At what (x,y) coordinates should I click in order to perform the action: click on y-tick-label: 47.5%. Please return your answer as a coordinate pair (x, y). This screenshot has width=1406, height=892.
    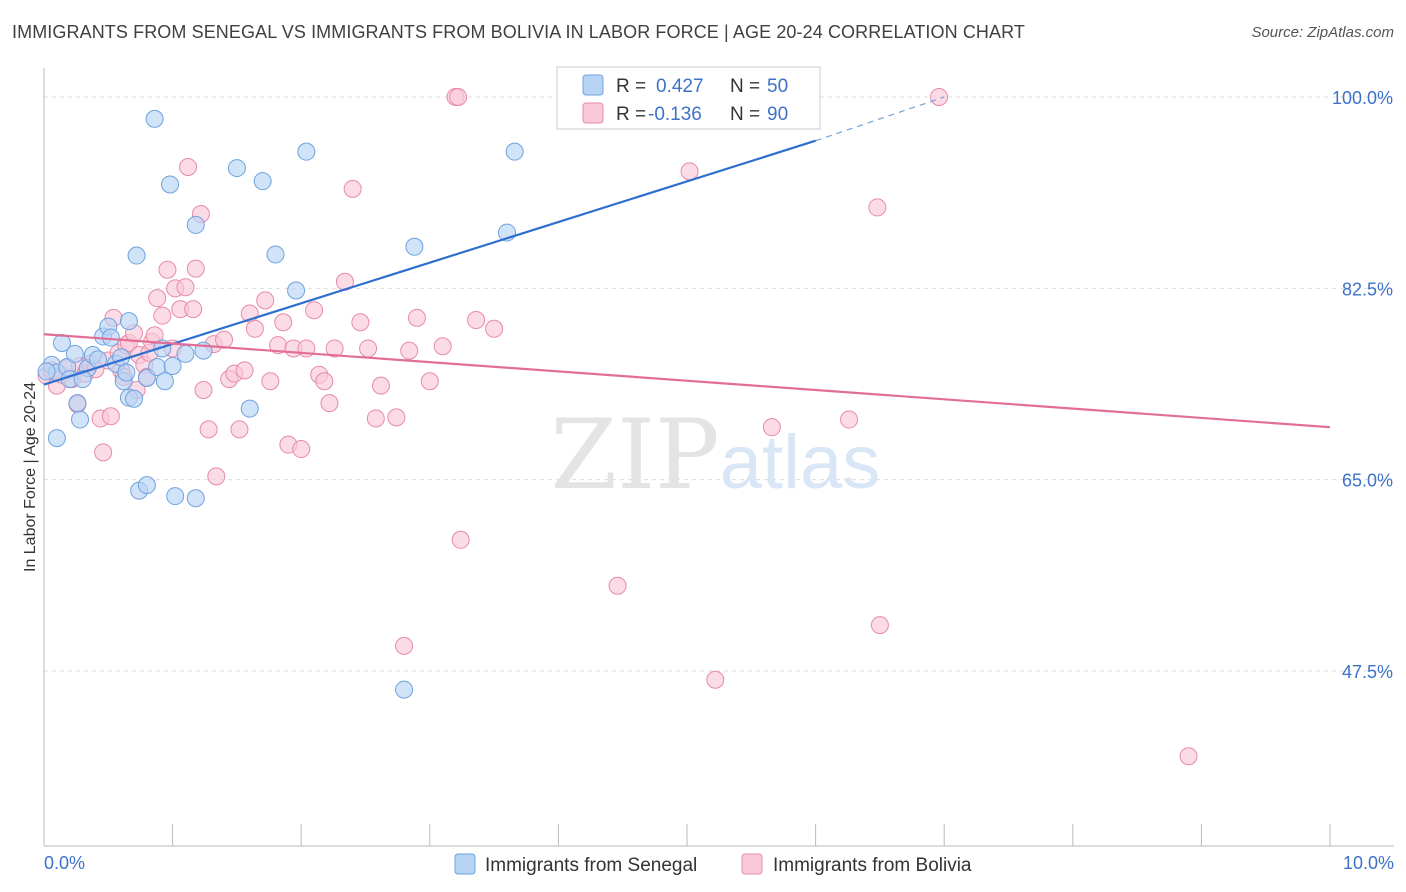
    Looking at the image, I should click on (1367, 672).